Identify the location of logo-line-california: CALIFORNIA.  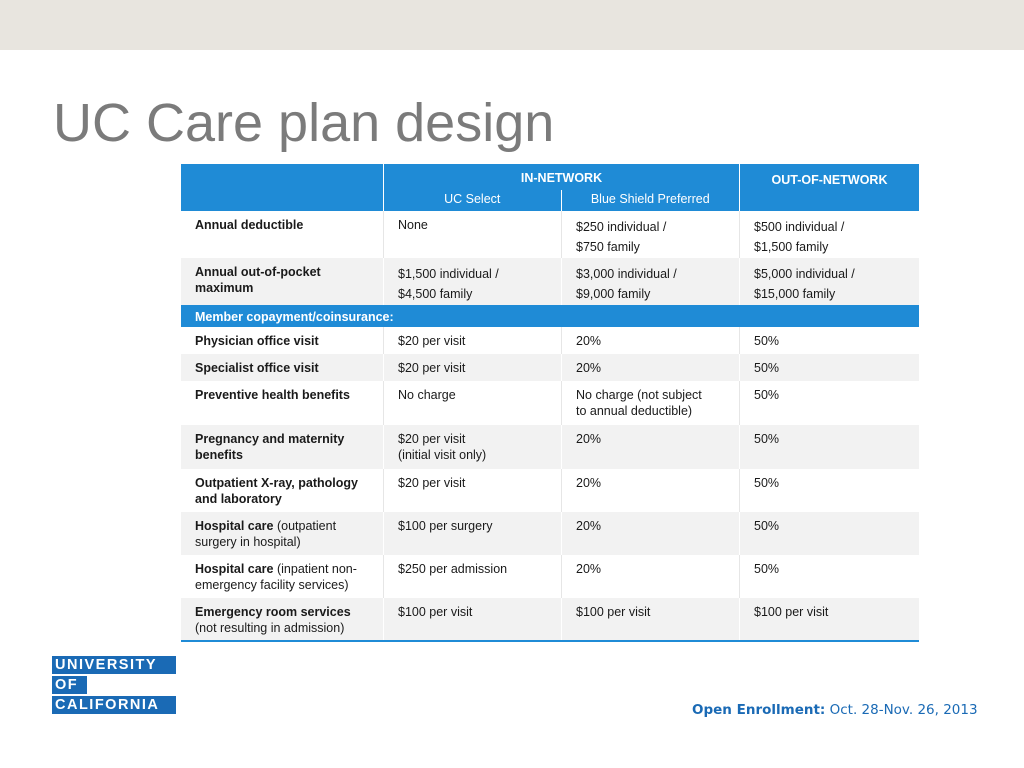
(114, 705).